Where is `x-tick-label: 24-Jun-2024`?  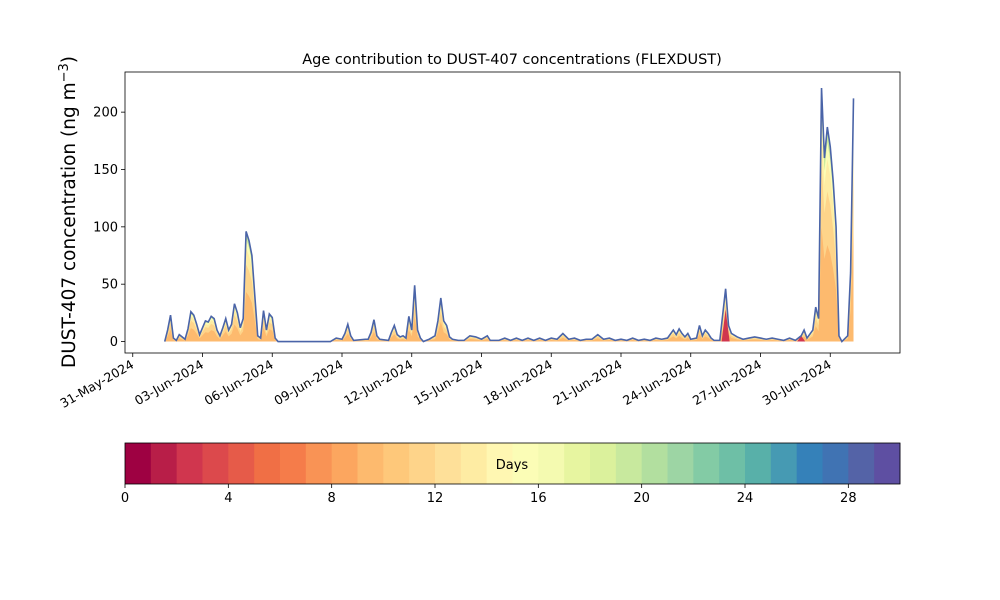
x-tick-label: 24-Jun-2024 is located at coordinates (657, 382).